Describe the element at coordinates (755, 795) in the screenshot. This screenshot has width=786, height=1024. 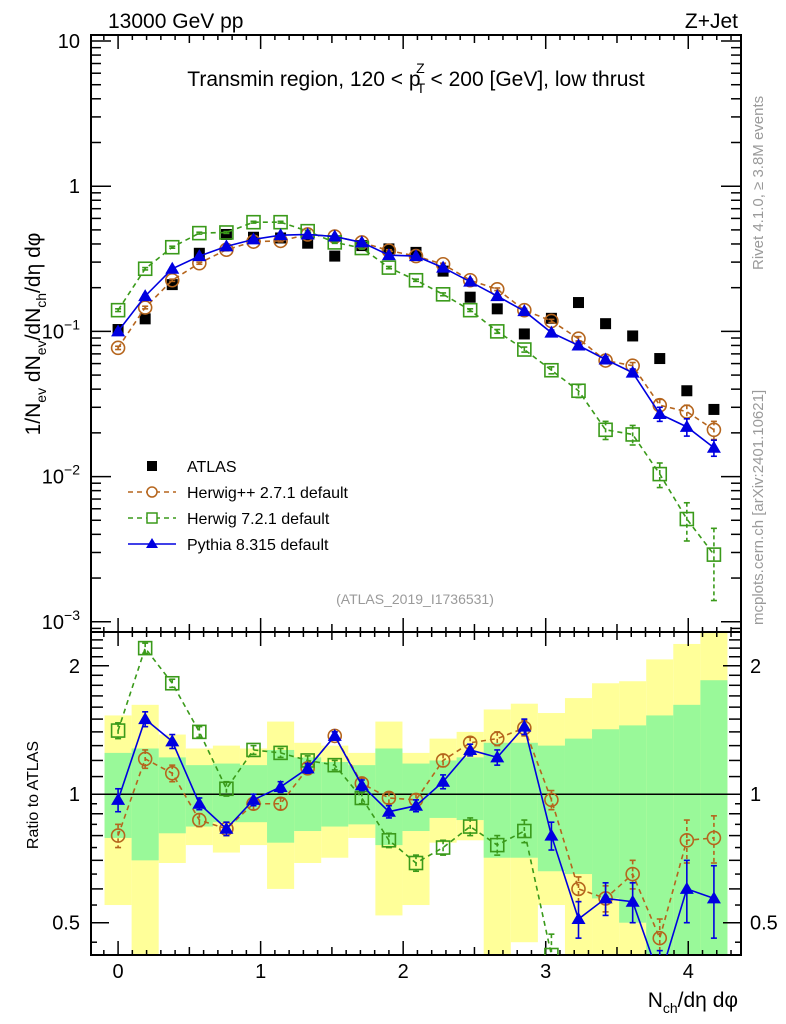
I see `ratio-y-tick-label-right: 1` at that location.